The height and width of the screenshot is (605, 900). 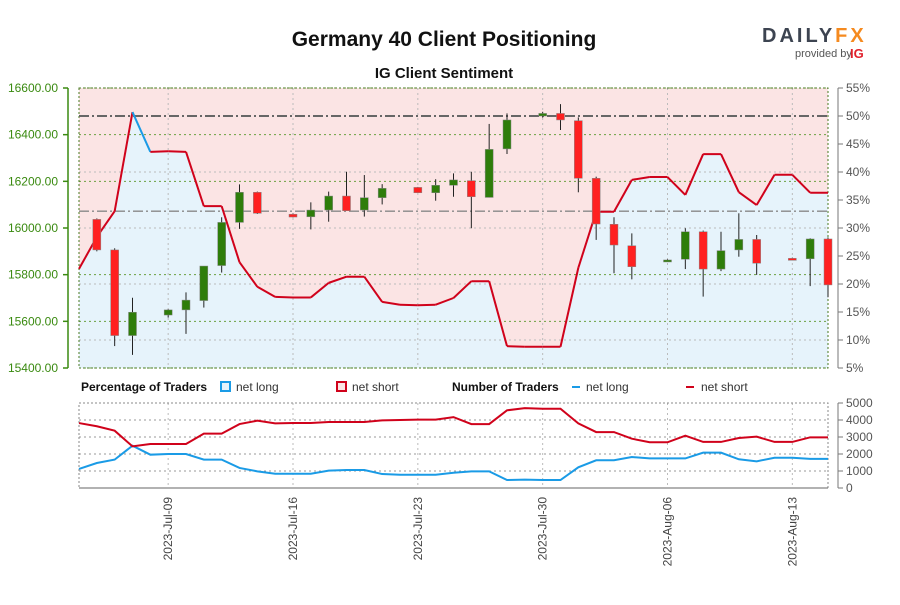 I want to click on logo-provided-by: provided by, so click(x=823, y=54).